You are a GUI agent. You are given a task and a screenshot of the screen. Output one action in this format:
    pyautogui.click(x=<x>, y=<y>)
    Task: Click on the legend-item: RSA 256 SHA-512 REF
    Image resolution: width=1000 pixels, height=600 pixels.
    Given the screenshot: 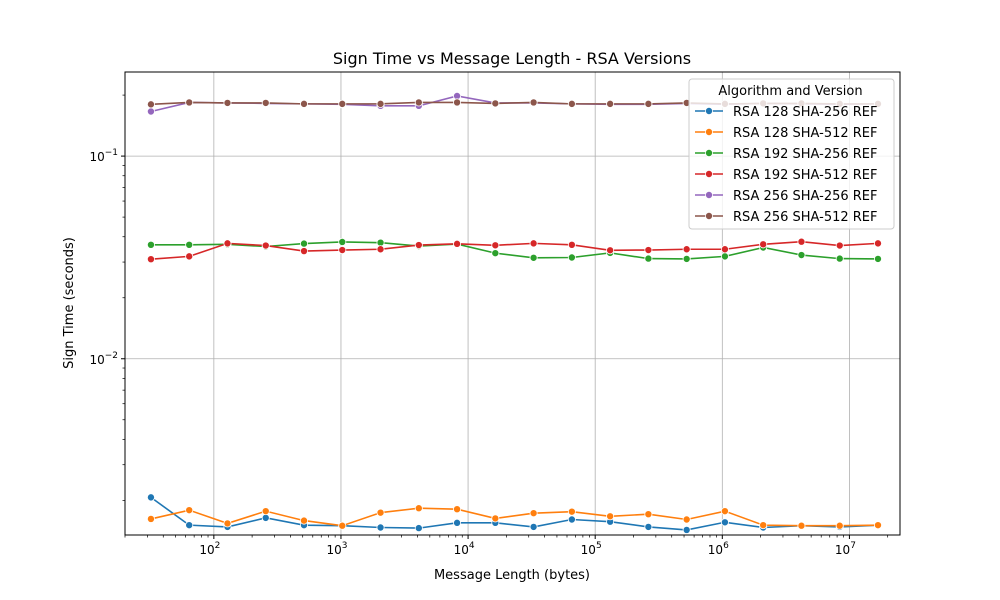 What is the action you would take?
    pyautogui.click(x=786, y=217)
    